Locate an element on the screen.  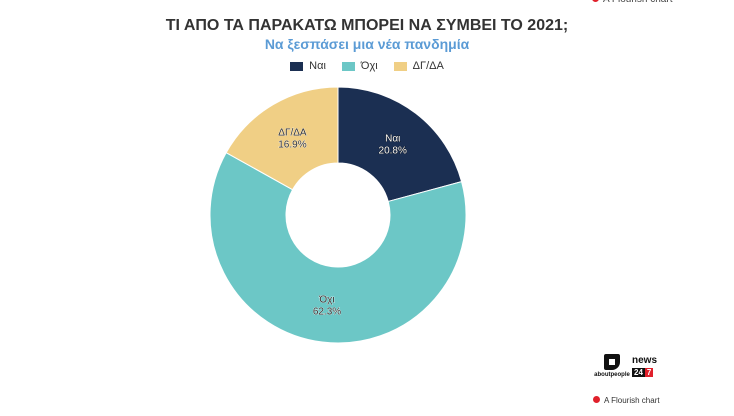
slice-value-label-dk: 16.9% is located at coordinates (292, 144).